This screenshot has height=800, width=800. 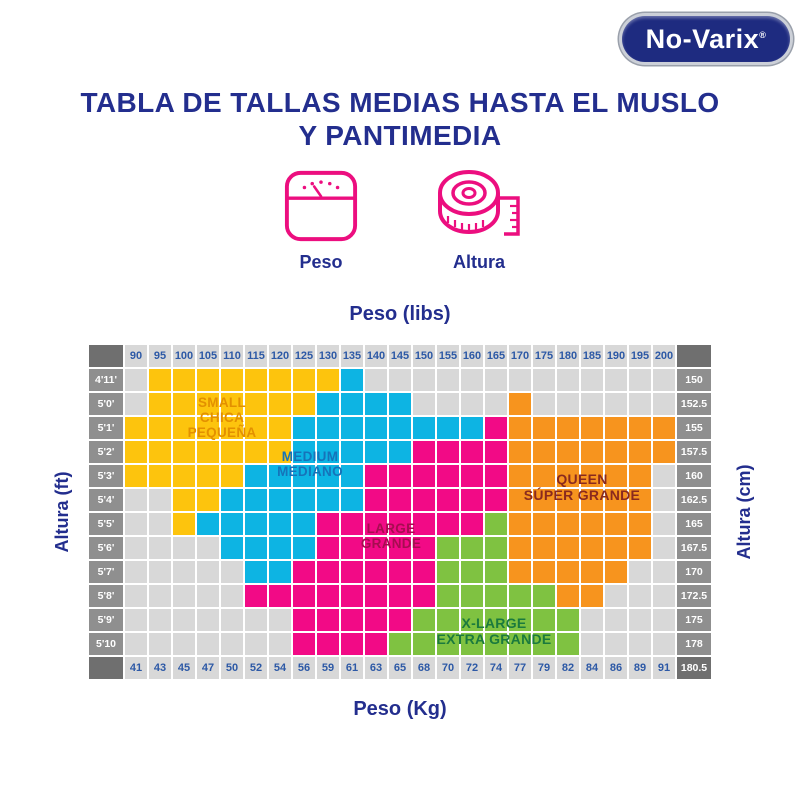 What do you see at coordinates (472, 356) in the screenshot?
I see `libs-header-cell: 160` at bounding box center [472, 356].